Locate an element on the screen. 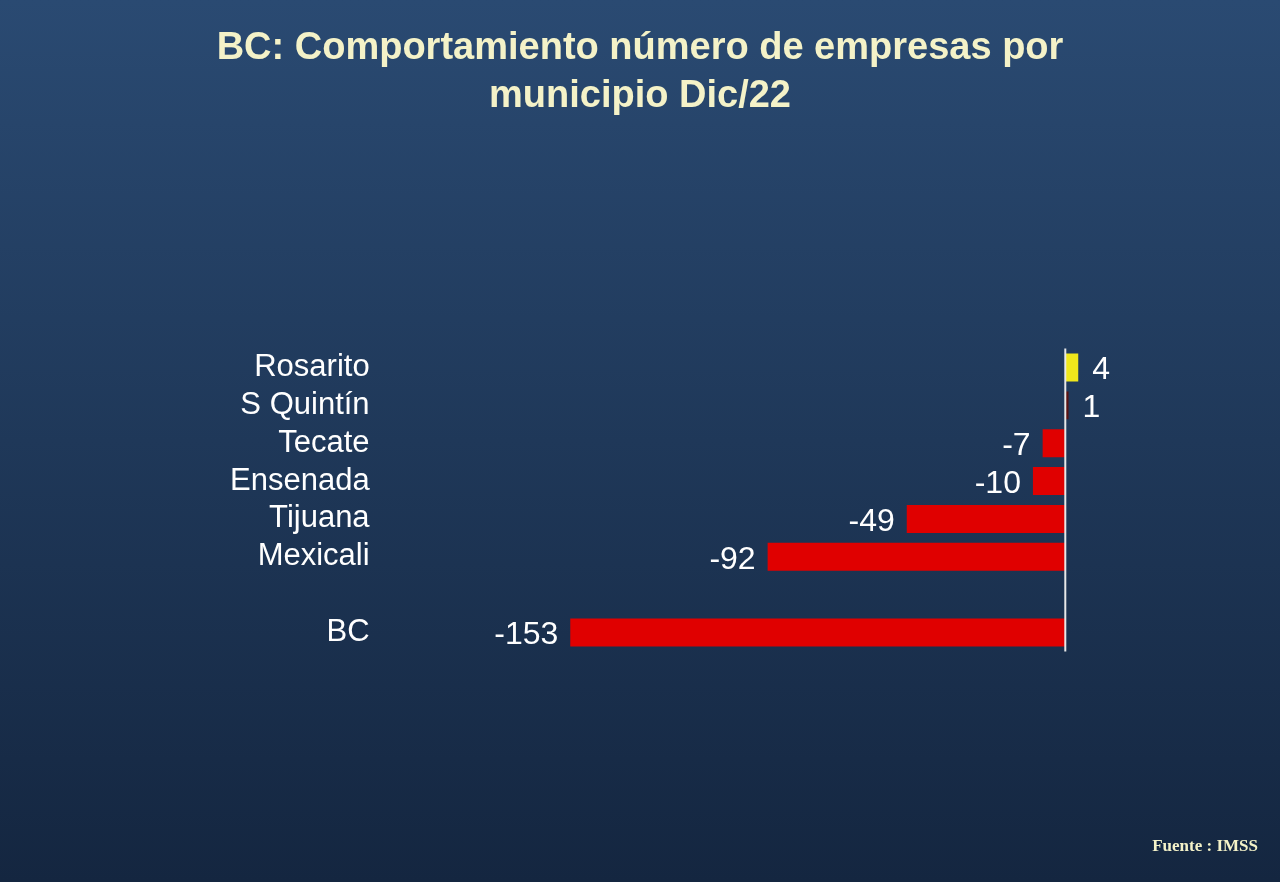  y-tick-label: S Quintín is located at coordinates (305, 403).